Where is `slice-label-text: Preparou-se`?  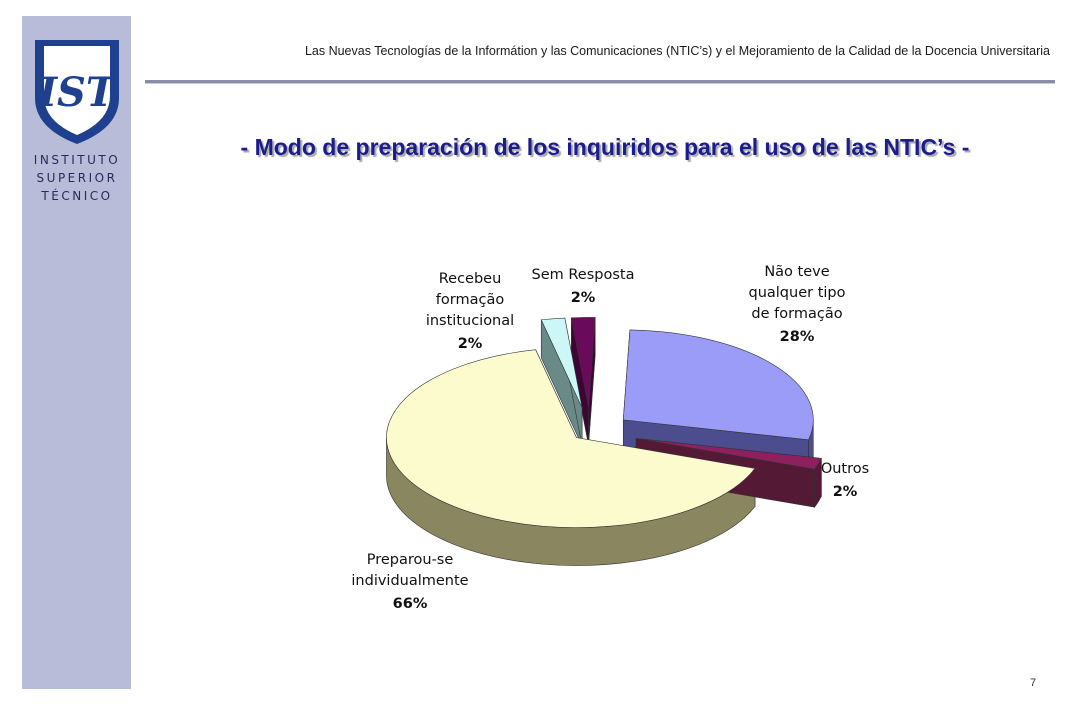
slice-label-text: Preparou-se is located at coordinates (410, 560).